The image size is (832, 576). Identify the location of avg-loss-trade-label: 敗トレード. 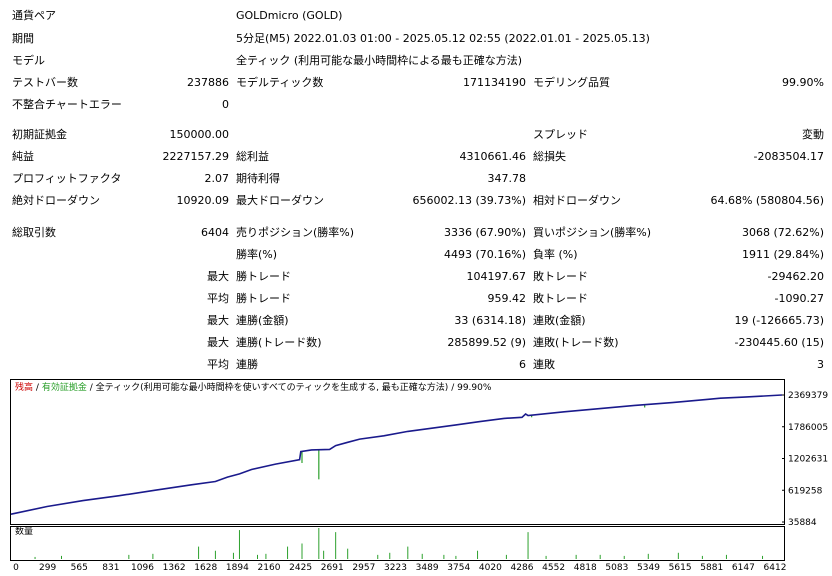
(560, 298).